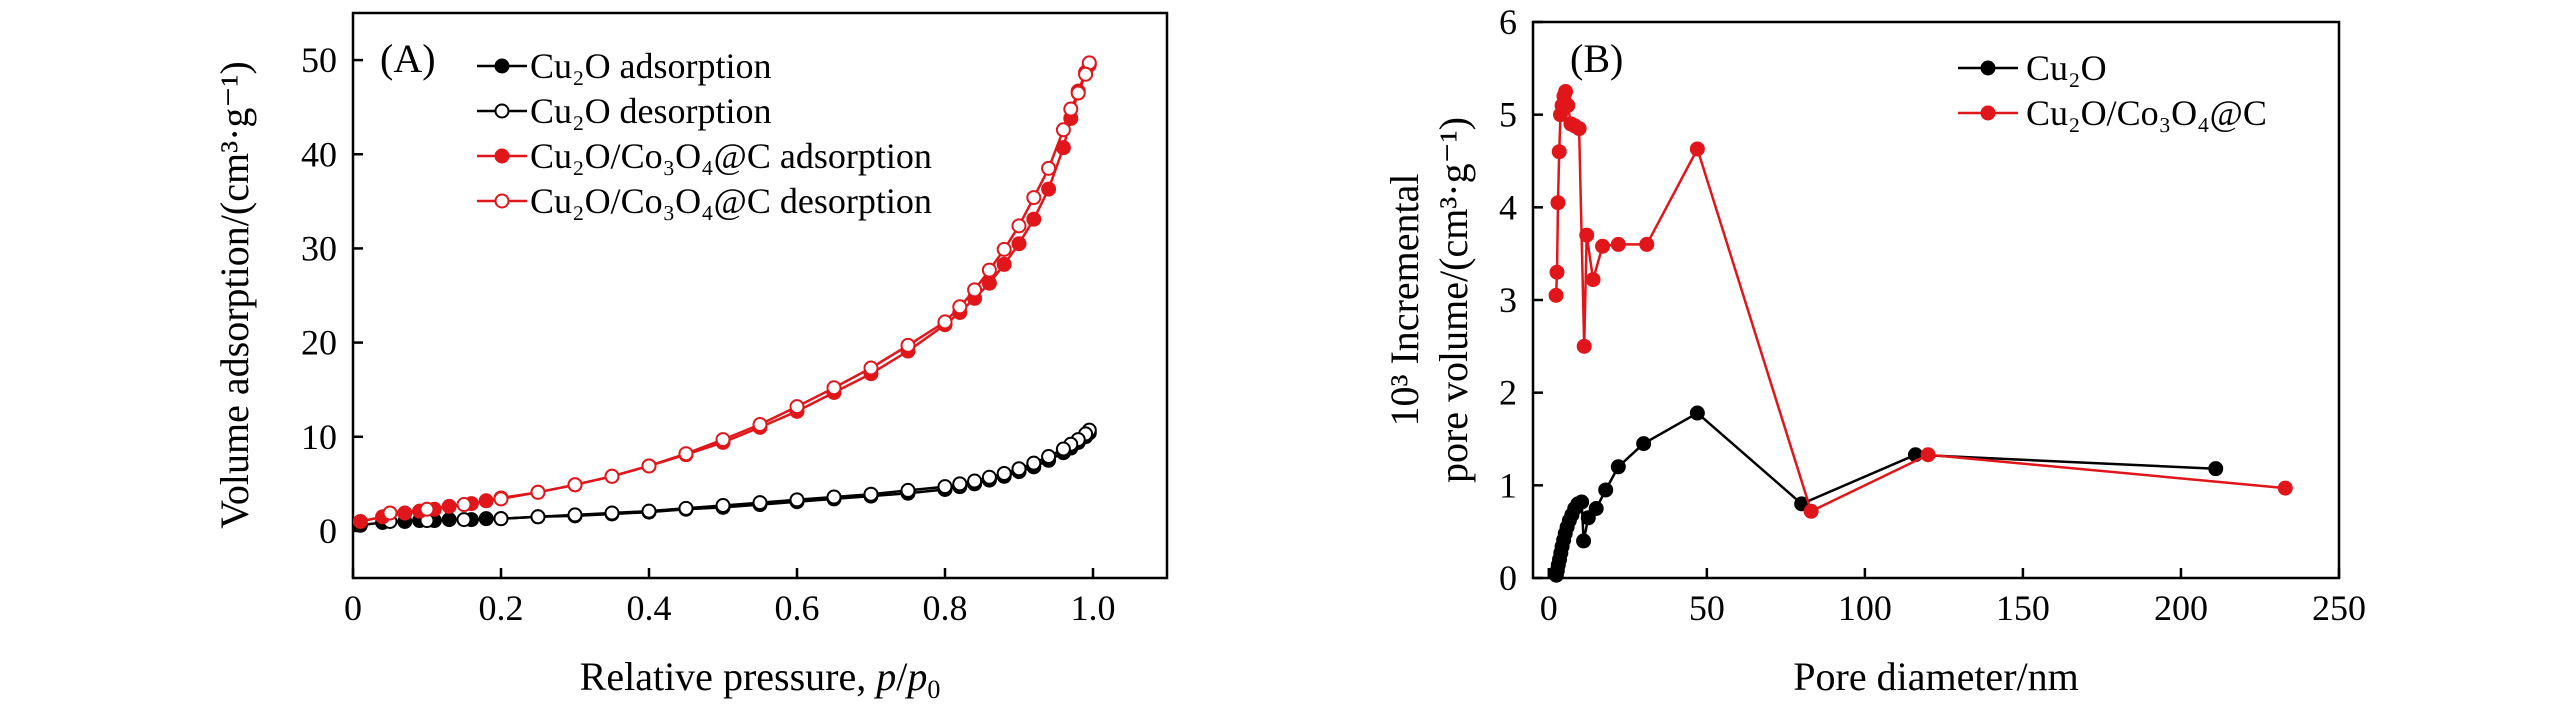  I want to click on chart-b-x-tick-label: 150, so click(2023, 608).